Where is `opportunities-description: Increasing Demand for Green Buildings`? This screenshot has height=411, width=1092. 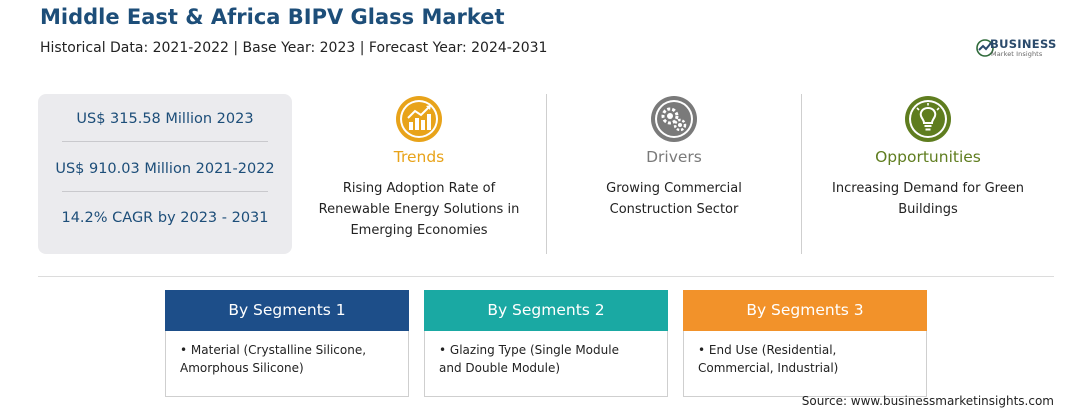
opportunities-description: Increasing Demand for Green Buildings is located at coordinates (928, 199).